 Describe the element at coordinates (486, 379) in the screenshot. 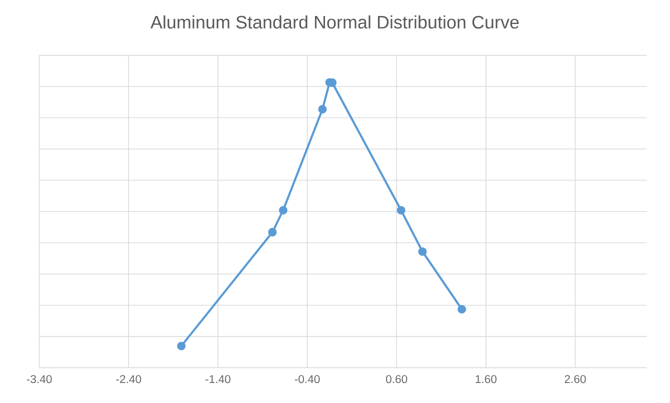

I see `x-tick-label: 1.60` at that location.